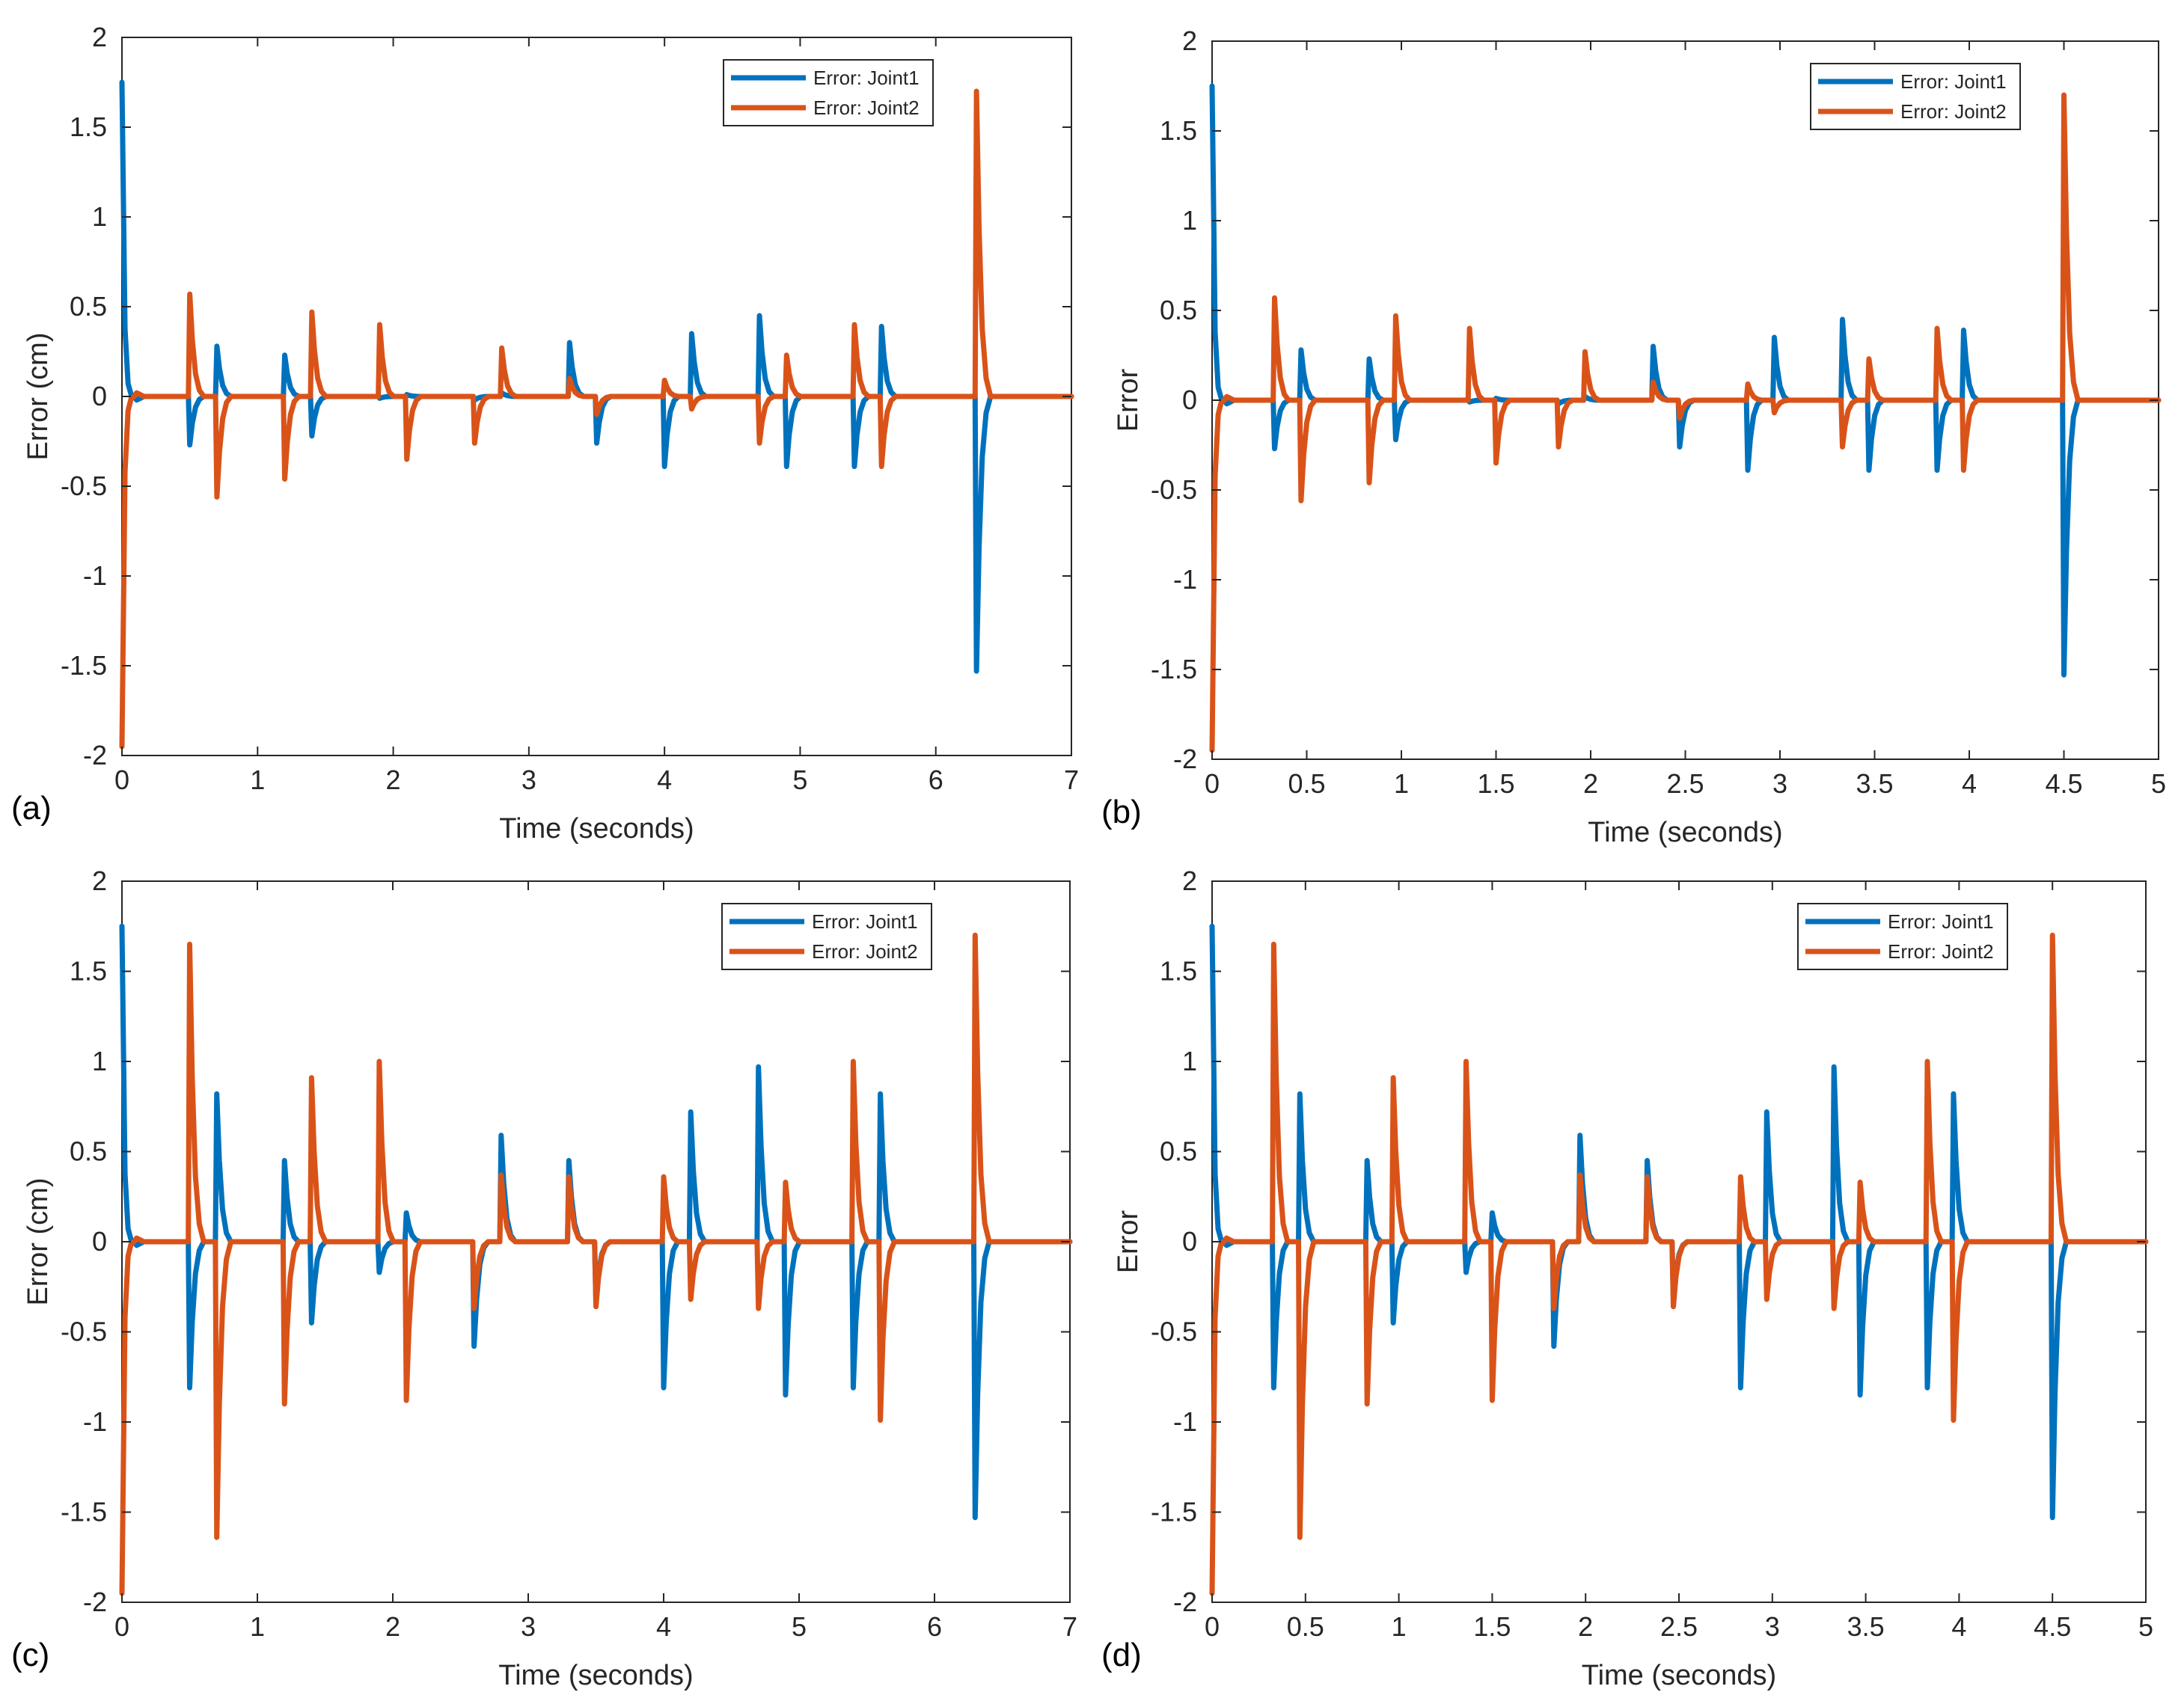 The height and width of the screenshot is (1701, 2184). Describe the element at coordinates (1121, 812) in the screenshot. I see `panel-label: (b)` at that location.